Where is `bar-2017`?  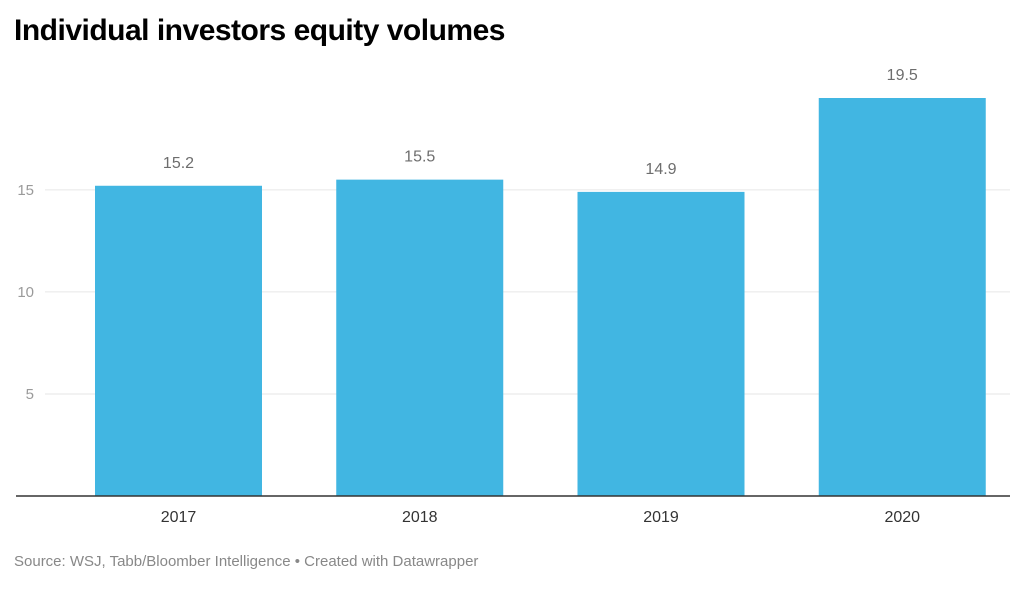
bar-2017 is located at coordinates (178, 340).